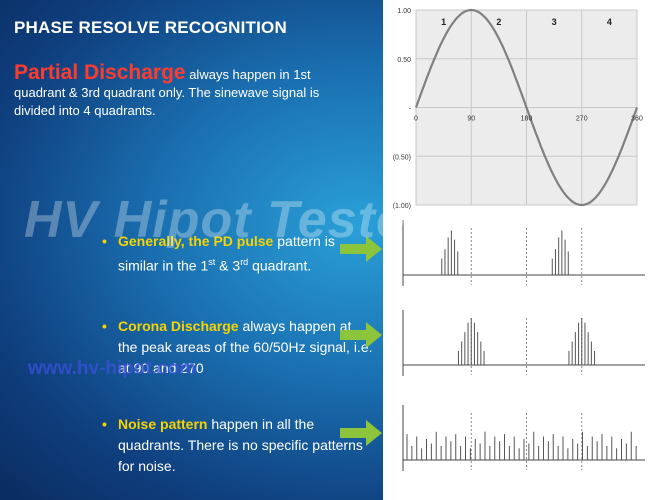  What do you see at coordinates (498, 22) in the screenshot?
I see `quadrant-label: 2` at bounding box center [498, 22].